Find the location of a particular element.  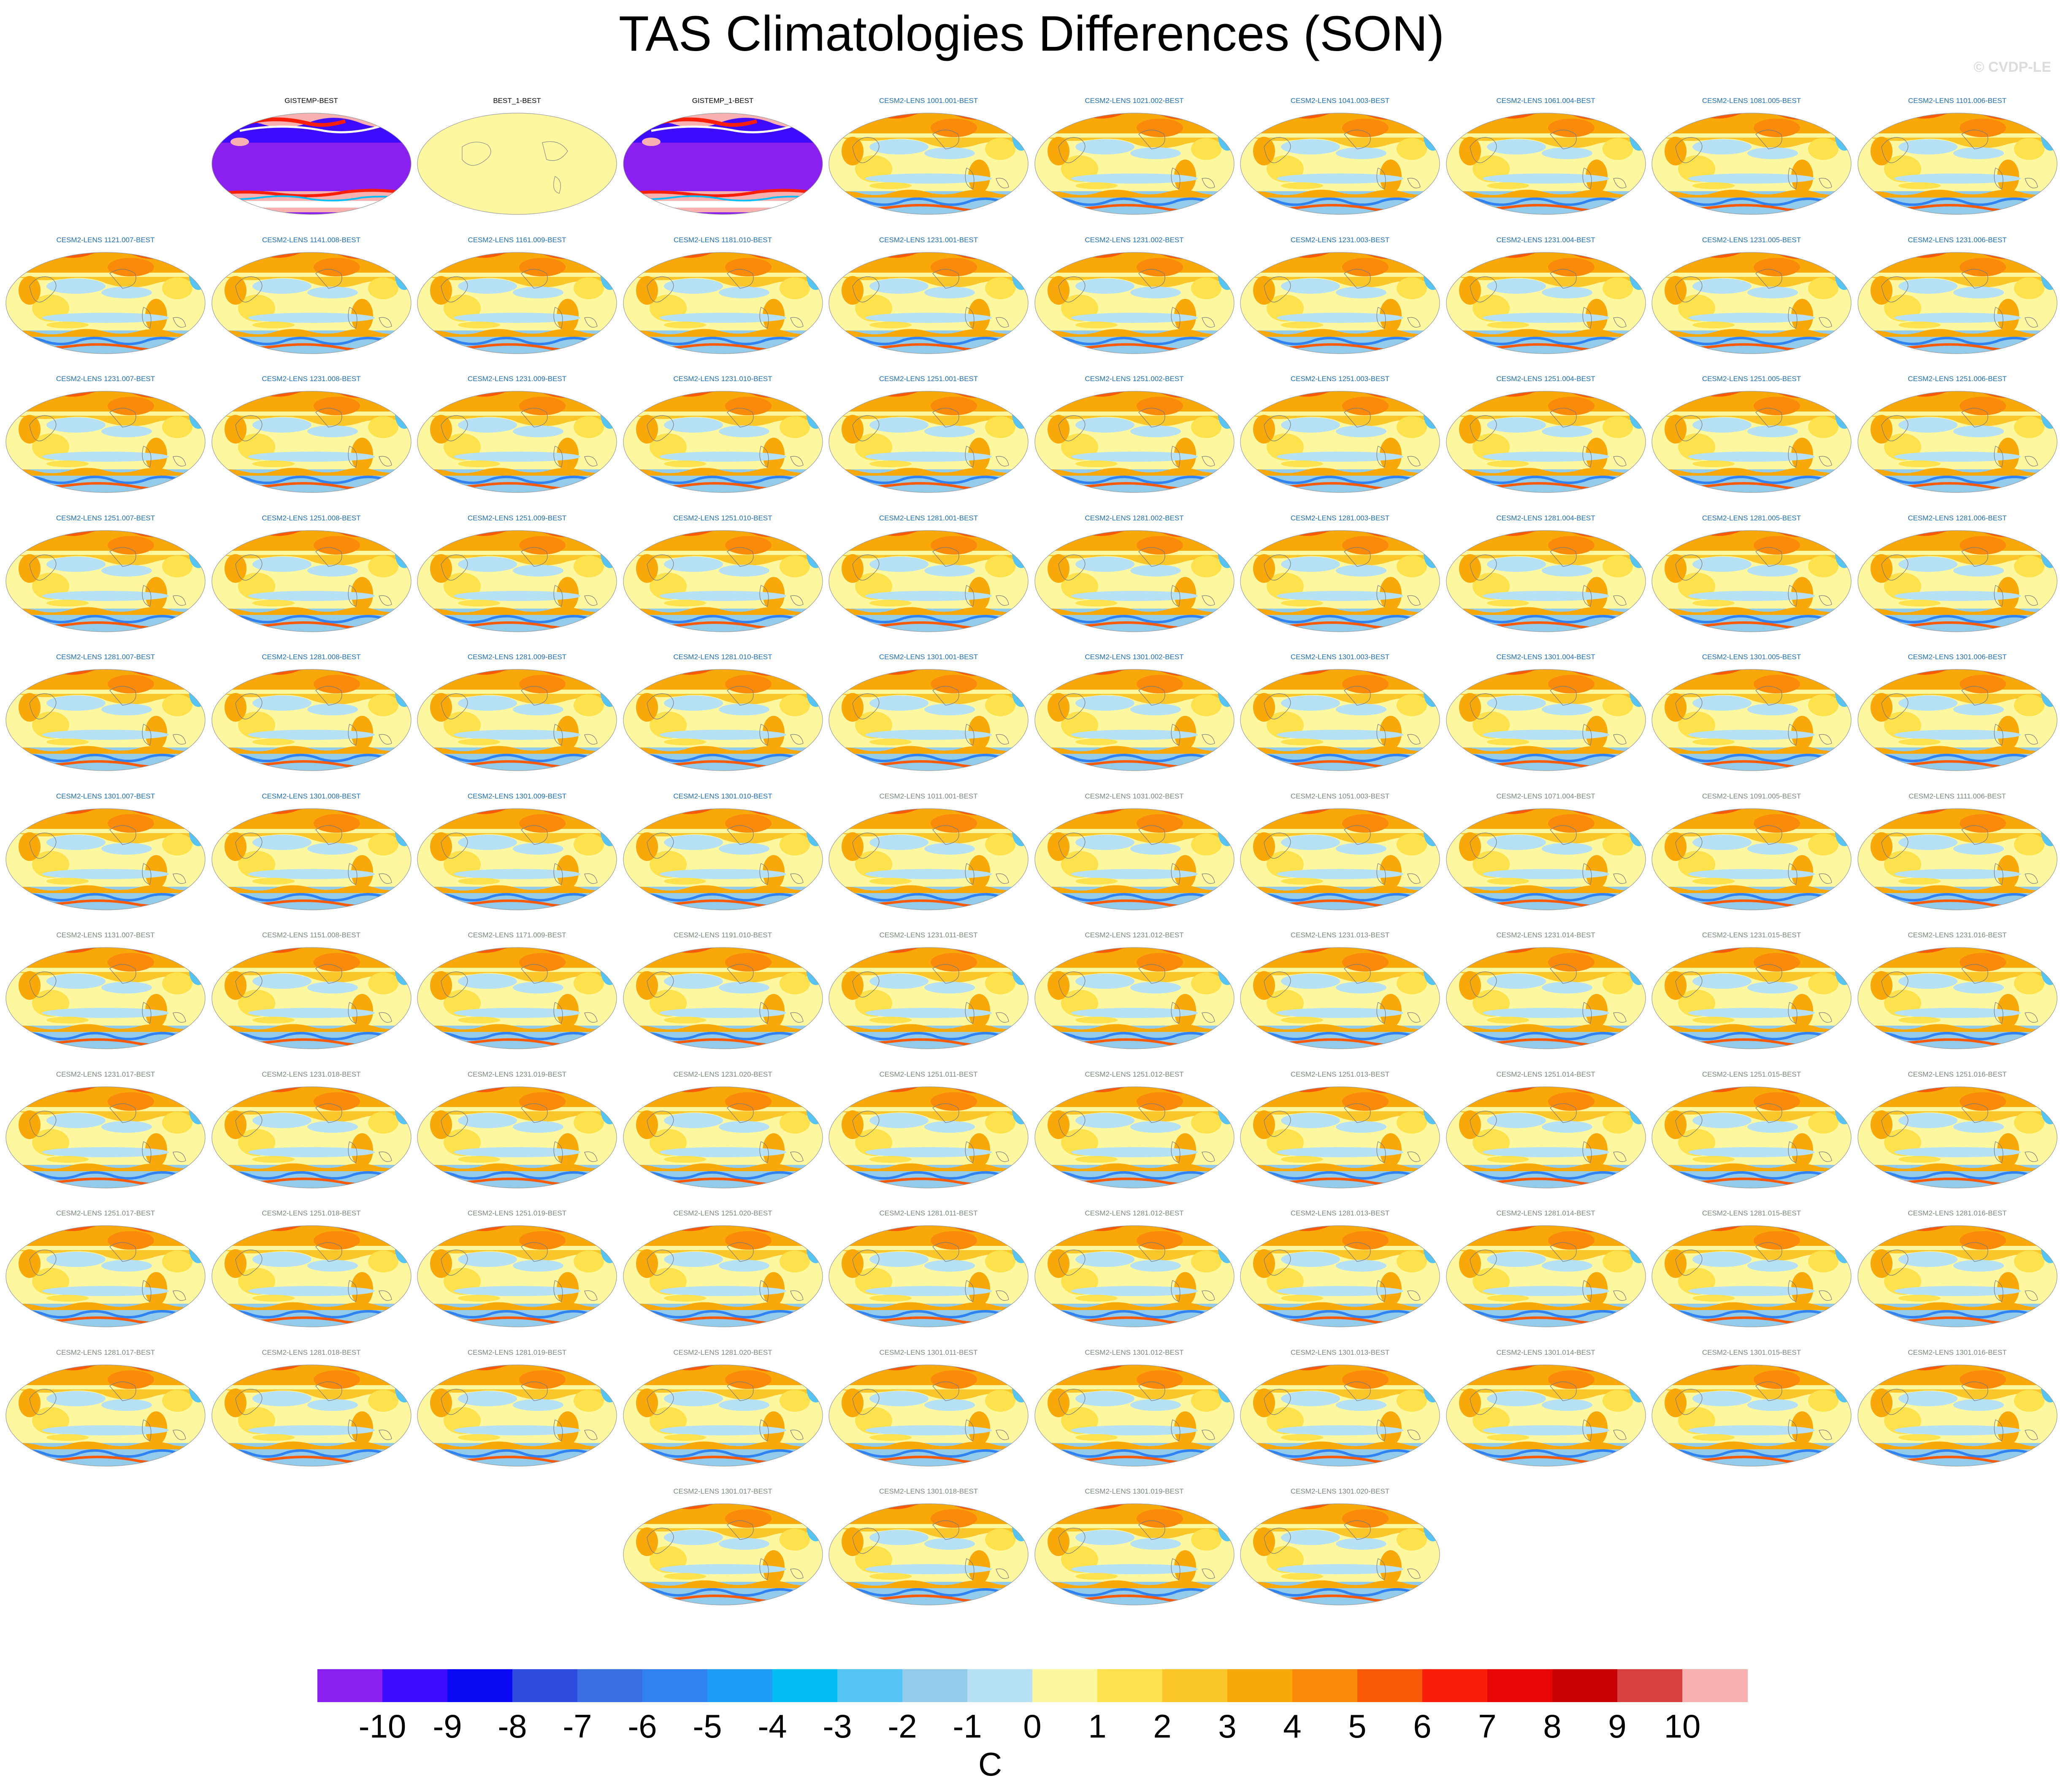

map-panel: CESM2-LENS 1281.011-BEST is located at coordinates (928, 1270).